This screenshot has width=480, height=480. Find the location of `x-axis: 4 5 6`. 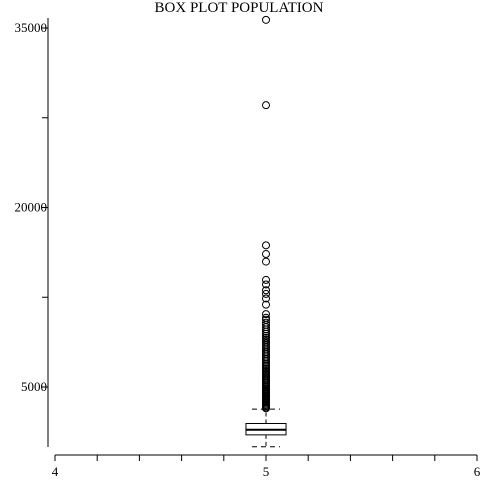

x-axis: 4 5 6 is located at coordinates (266, 467).